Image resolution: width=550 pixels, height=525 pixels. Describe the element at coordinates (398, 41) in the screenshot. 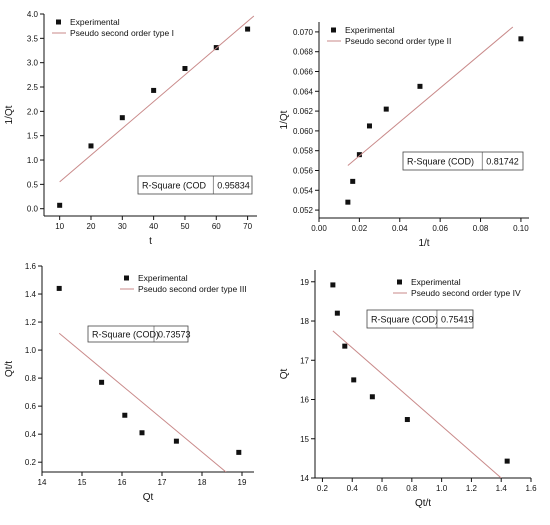

I see `legend-label-fit: Pseudo second order type II` at that location.